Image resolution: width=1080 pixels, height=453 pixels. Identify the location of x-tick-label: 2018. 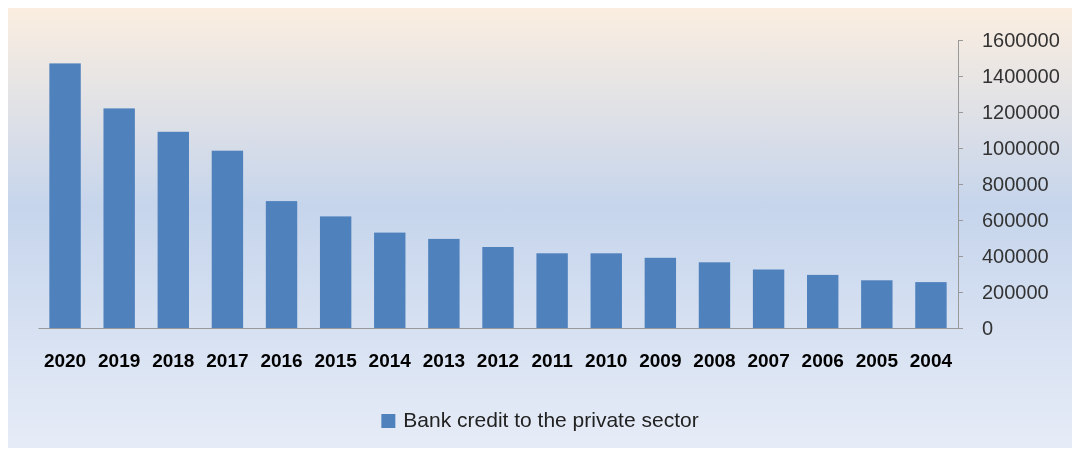
(173, 361).